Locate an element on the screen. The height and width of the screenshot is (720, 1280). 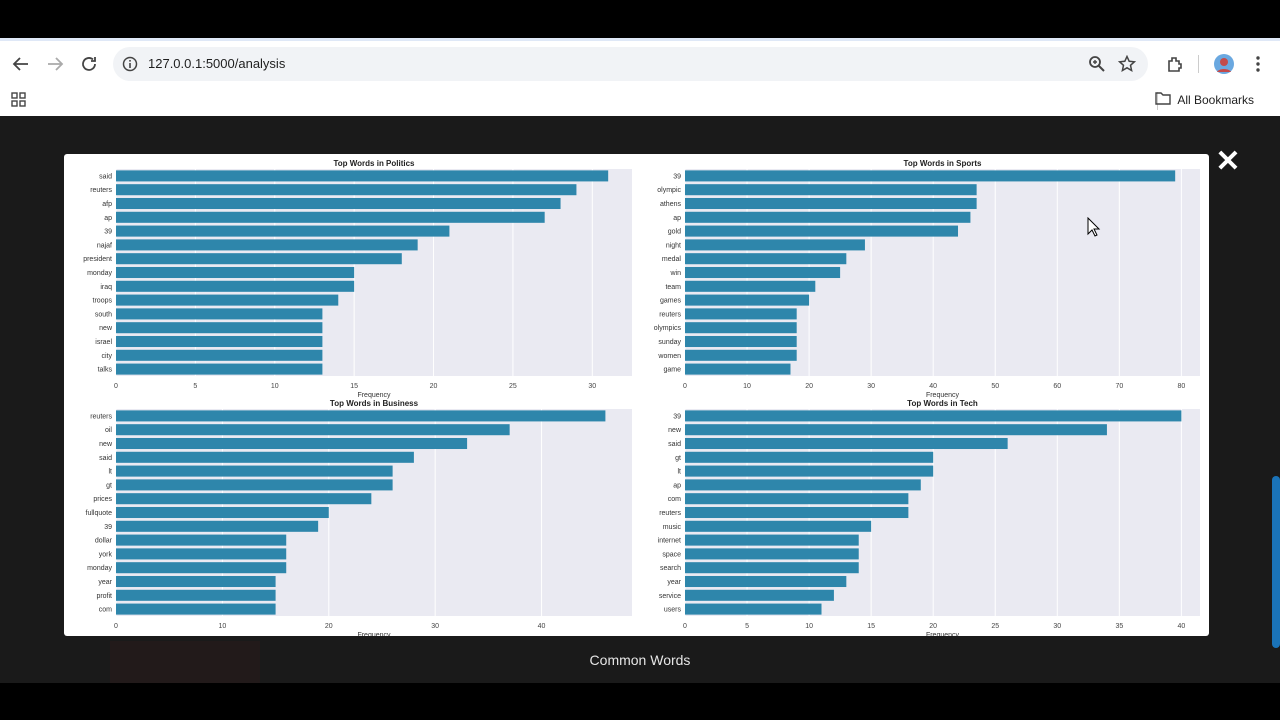
folder-icon is located at coordinates (1163, 99).